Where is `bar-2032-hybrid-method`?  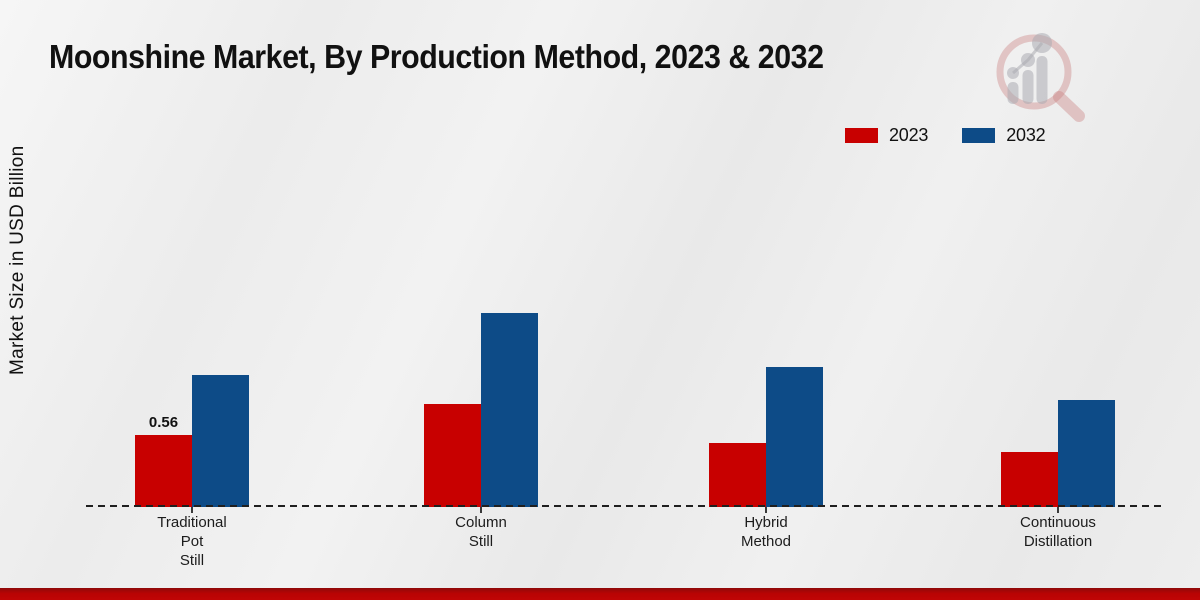
bar-2032-hybrid-method is located at coordinates (794, 437).